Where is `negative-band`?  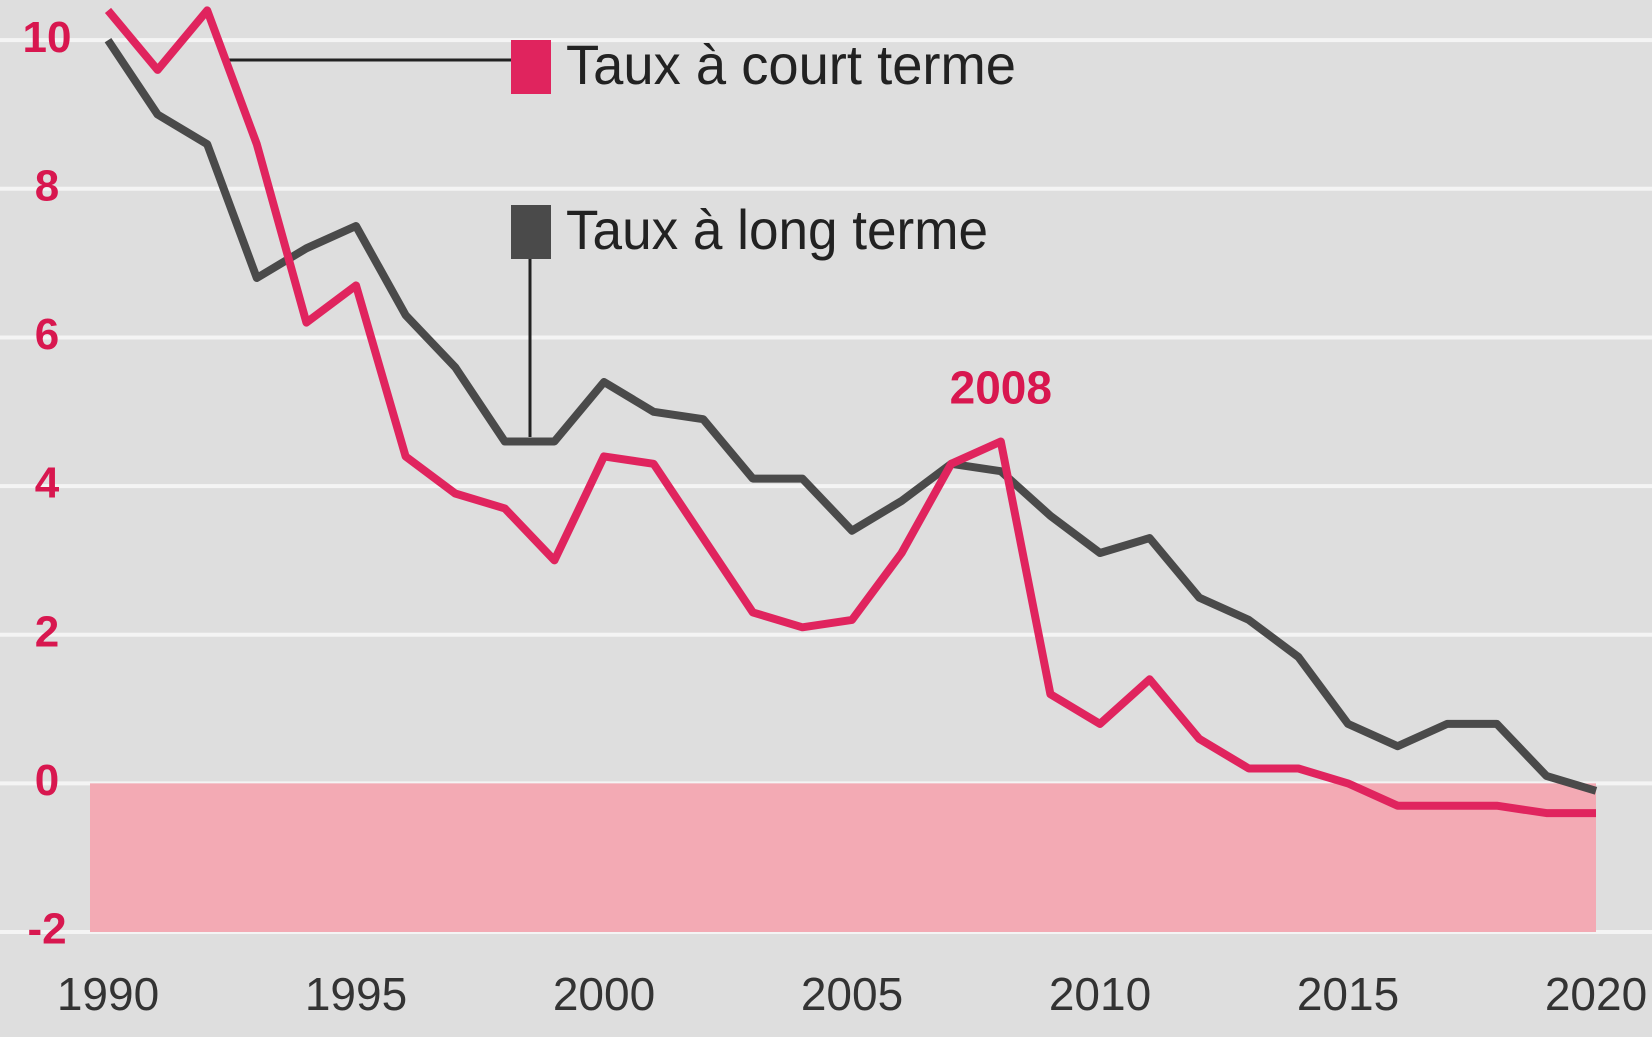 negative-band is located at coordinates (843, 857).